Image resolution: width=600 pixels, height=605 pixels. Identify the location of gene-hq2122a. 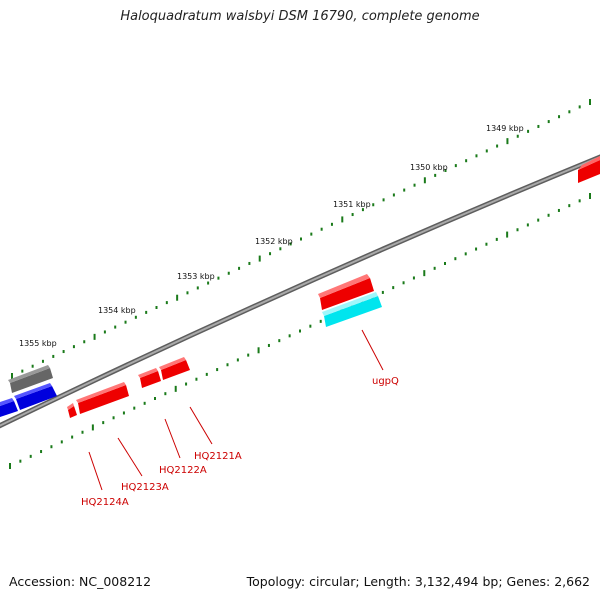
(149, 378).